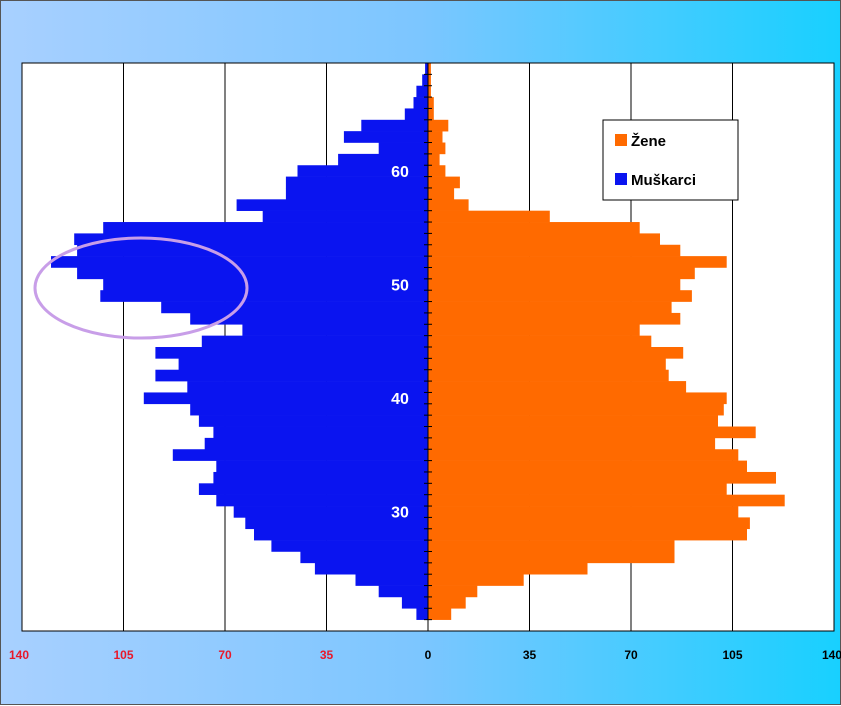 This screenshot has height=706, width=841. I want to click on highlight-ellipse, so click(141, 288).